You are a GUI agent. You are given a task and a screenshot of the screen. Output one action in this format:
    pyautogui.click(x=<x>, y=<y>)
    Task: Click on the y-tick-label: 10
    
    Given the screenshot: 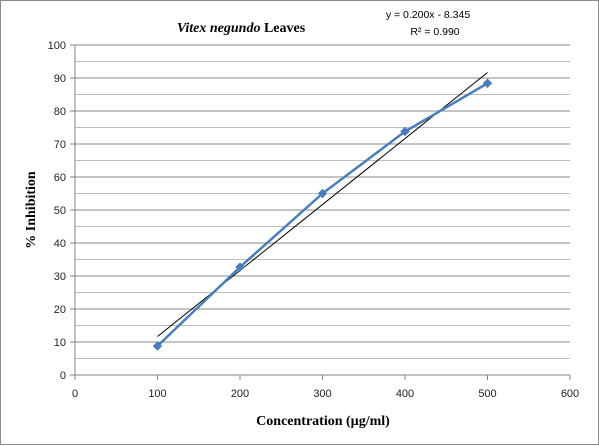 What is the action you would take?
    pyautogui.click(x=60, y=343)
    